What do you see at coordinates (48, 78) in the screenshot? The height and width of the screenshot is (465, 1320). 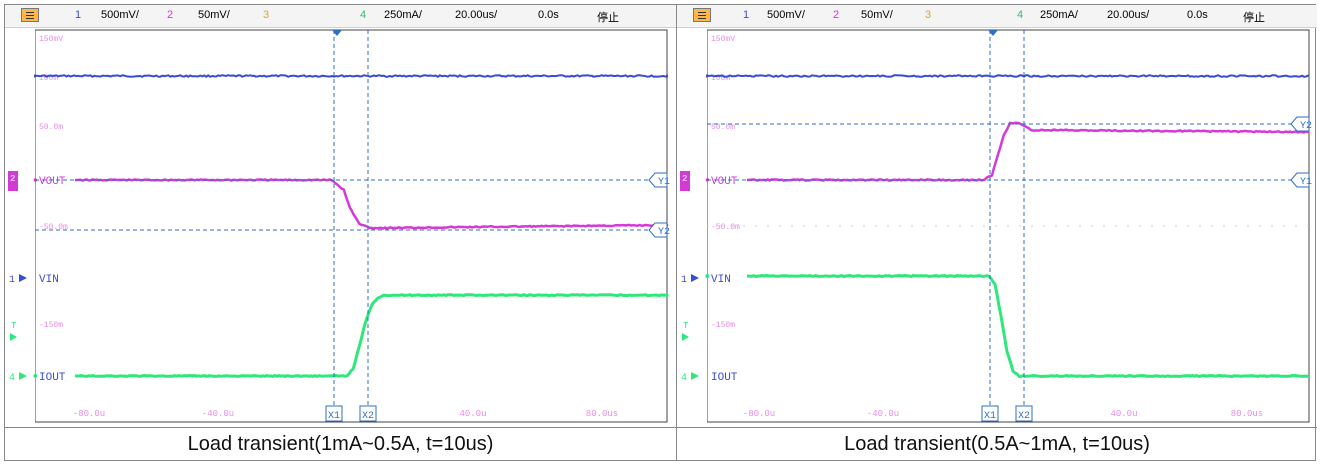 I see `grid-label: 100m` at bounding box center [48, 78].